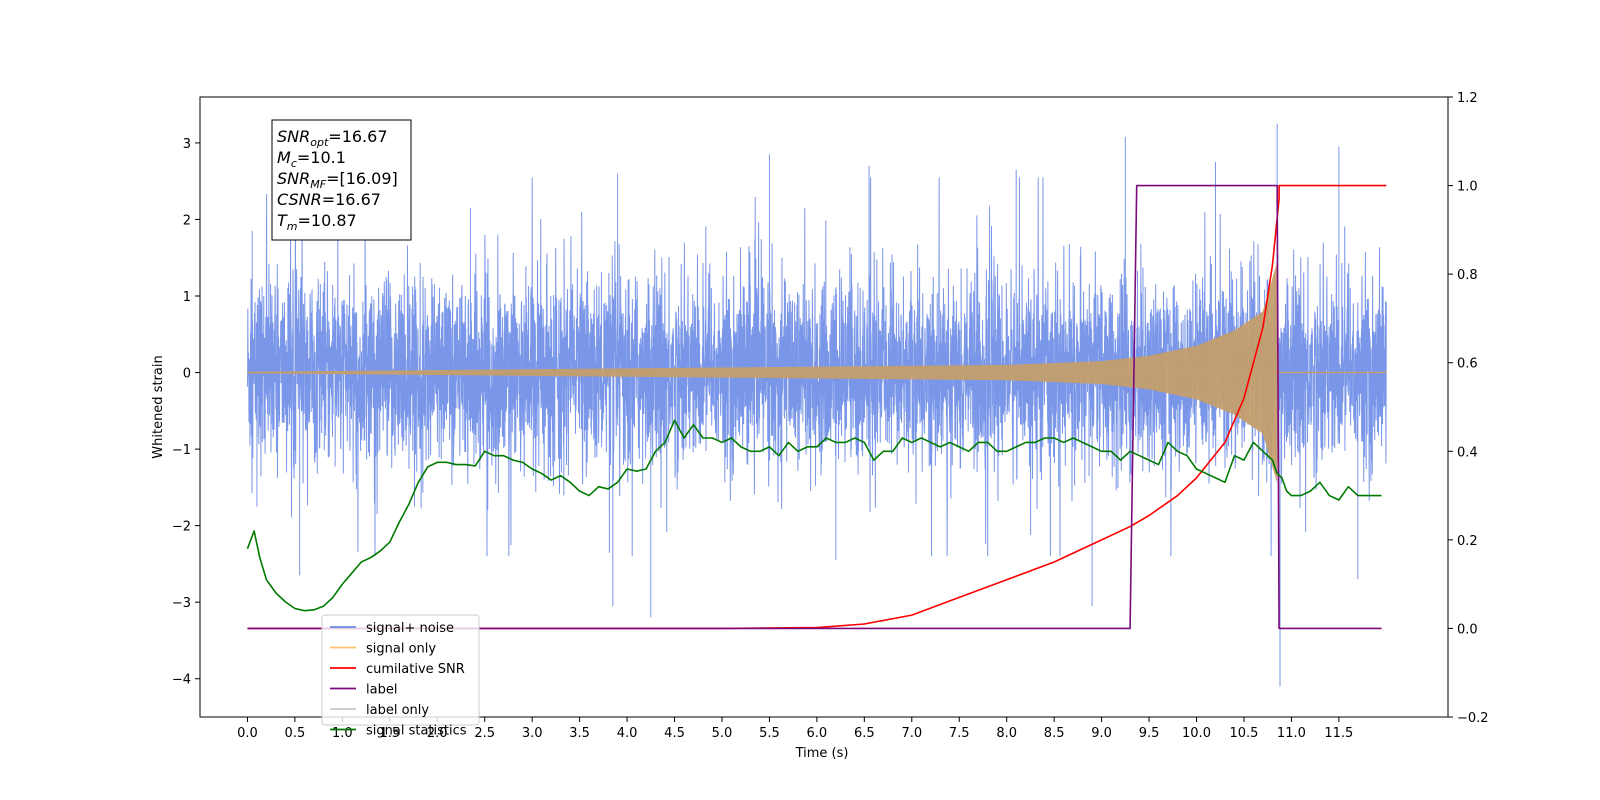  I want to click on left-y-tick-label: 2, so click(187, 220).